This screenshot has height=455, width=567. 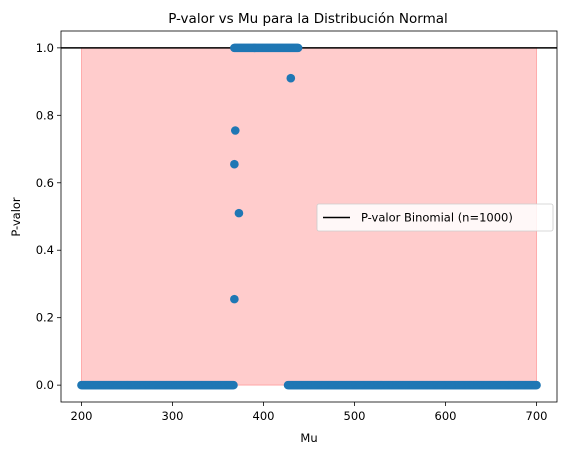 I want to click on x-tick-label: 400, so click(x=264, y=416).